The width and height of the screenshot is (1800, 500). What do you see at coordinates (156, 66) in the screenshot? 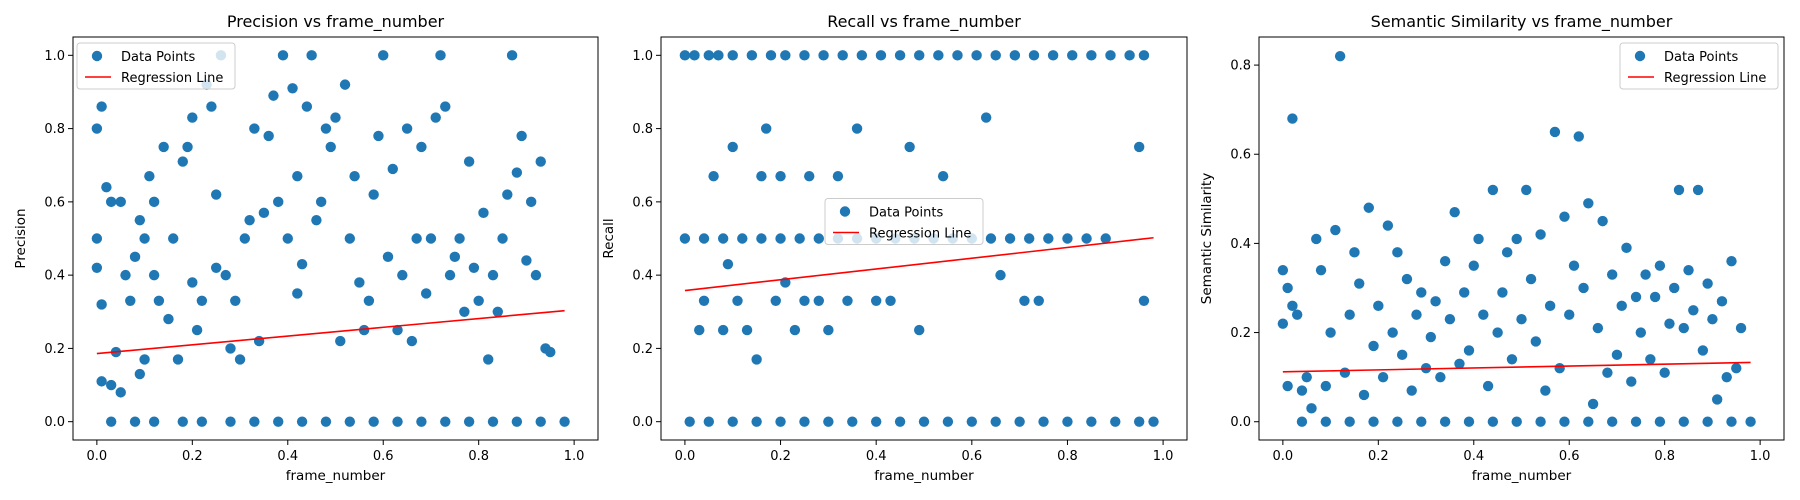
I see `legend: Data Points Regression Line` at bounding box center [156, 66].